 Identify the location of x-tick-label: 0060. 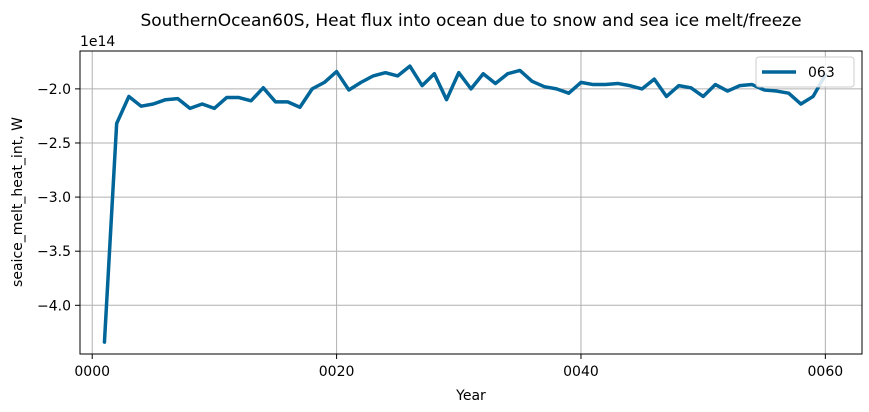
(826, 372).